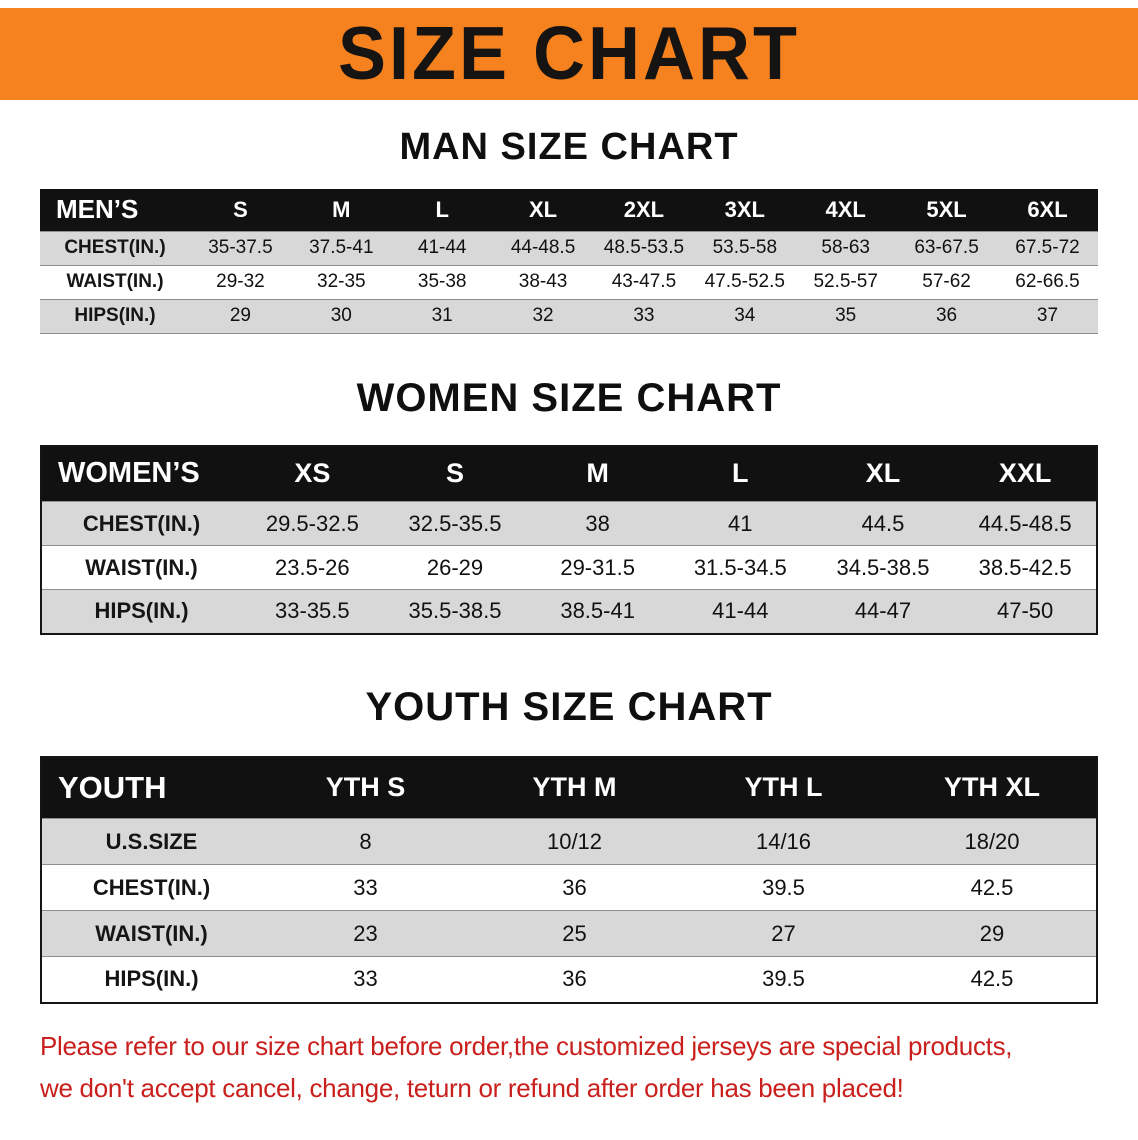 The width and height of the screenshot is (1138, 1140). What do you see at coordinates (883, 523) in the screenshot?
I see `table-cell: 44.5` at bounding box center [883, 523].